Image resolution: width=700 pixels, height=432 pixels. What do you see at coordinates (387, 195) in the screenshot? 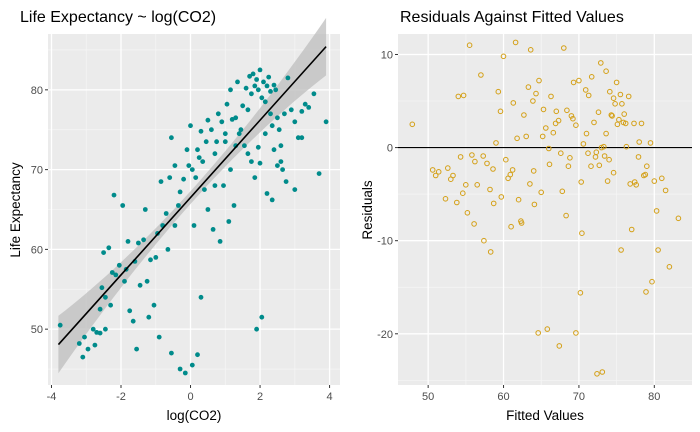
I see `panel2-y-ticks: -20 -10 0 10` at bounding box center [387, 195].